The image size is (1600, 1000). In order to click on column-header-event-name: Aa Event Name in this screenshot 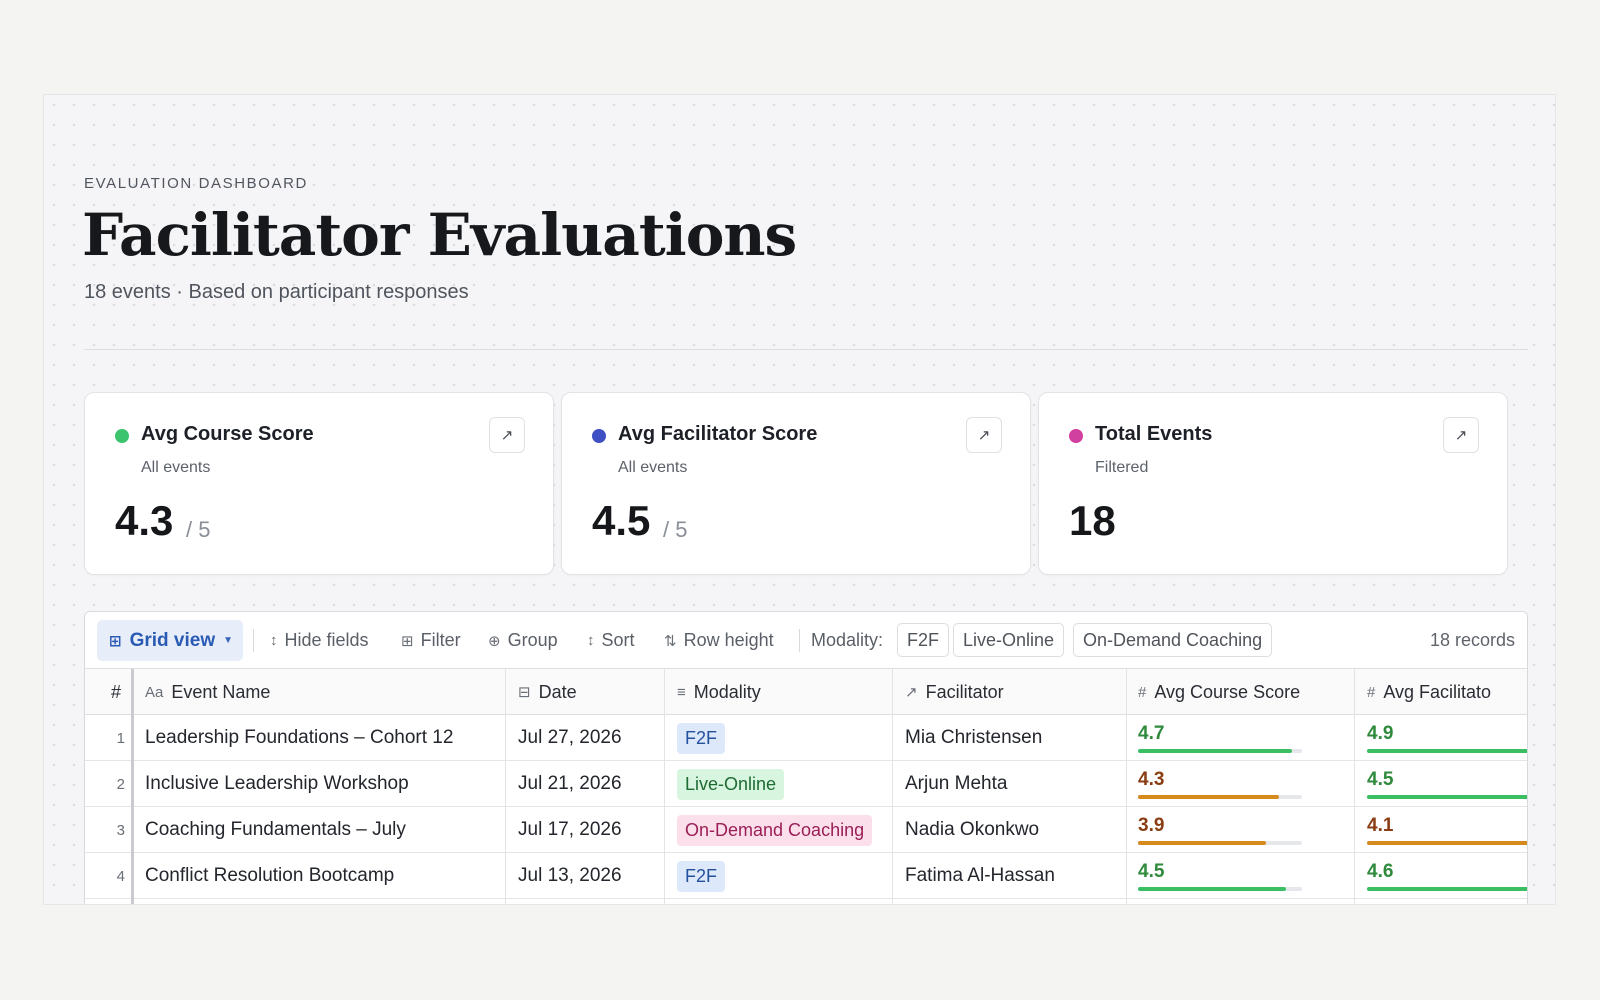, I will do `click(325, 692)`.